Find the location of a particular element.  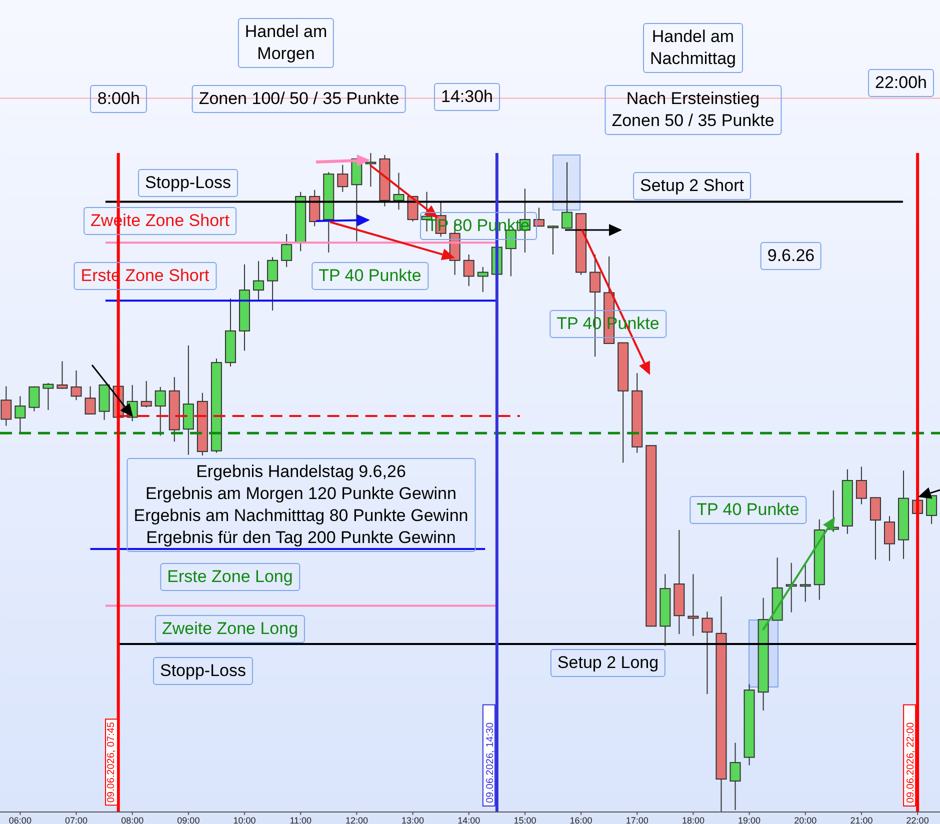

x-tick-label: 22:00 is located at coordinates (917, 819).